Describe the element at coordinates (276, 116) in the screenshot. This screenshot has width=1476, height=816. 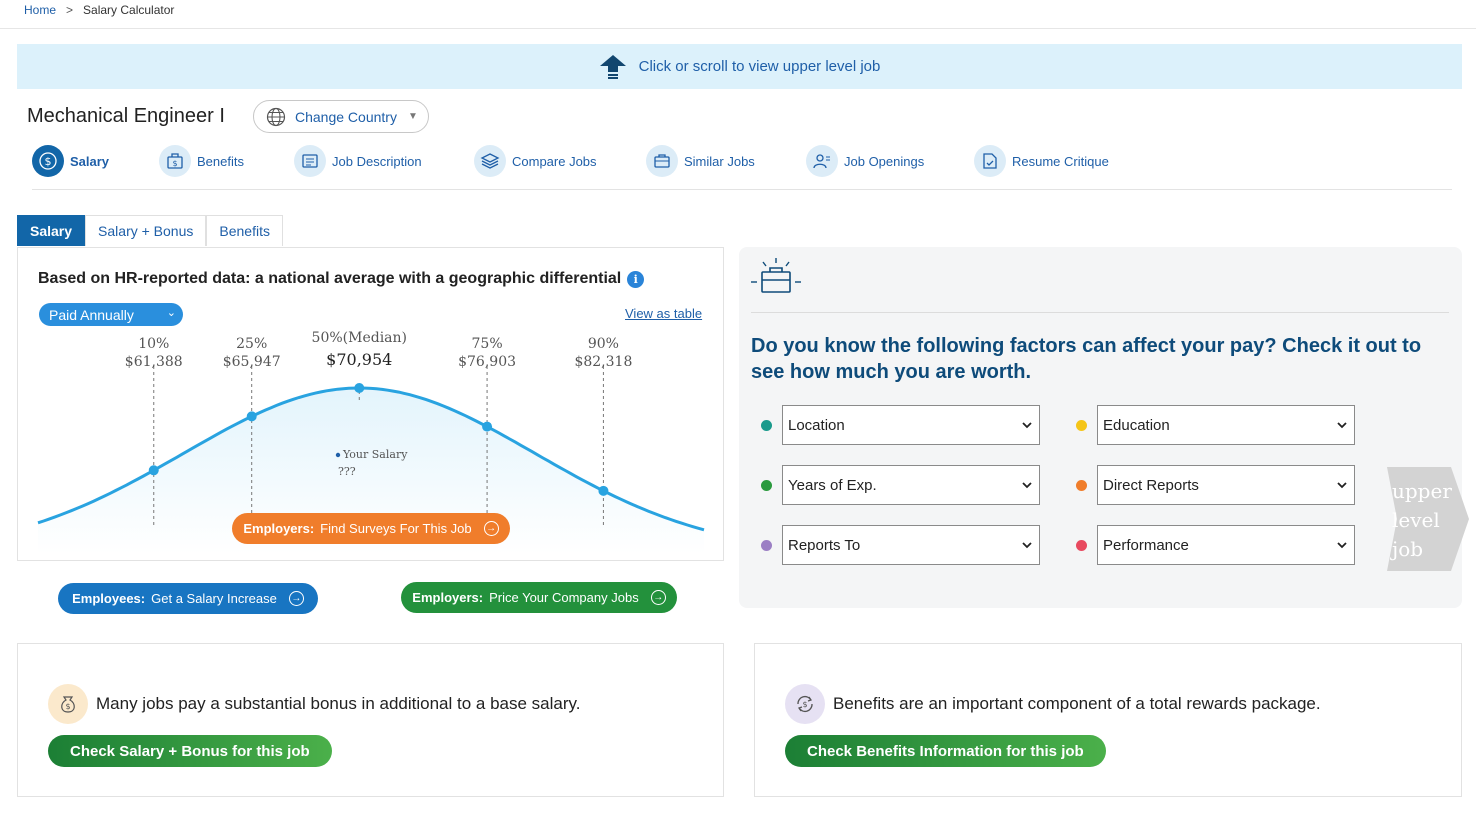
I see `globe-icon` at that location.